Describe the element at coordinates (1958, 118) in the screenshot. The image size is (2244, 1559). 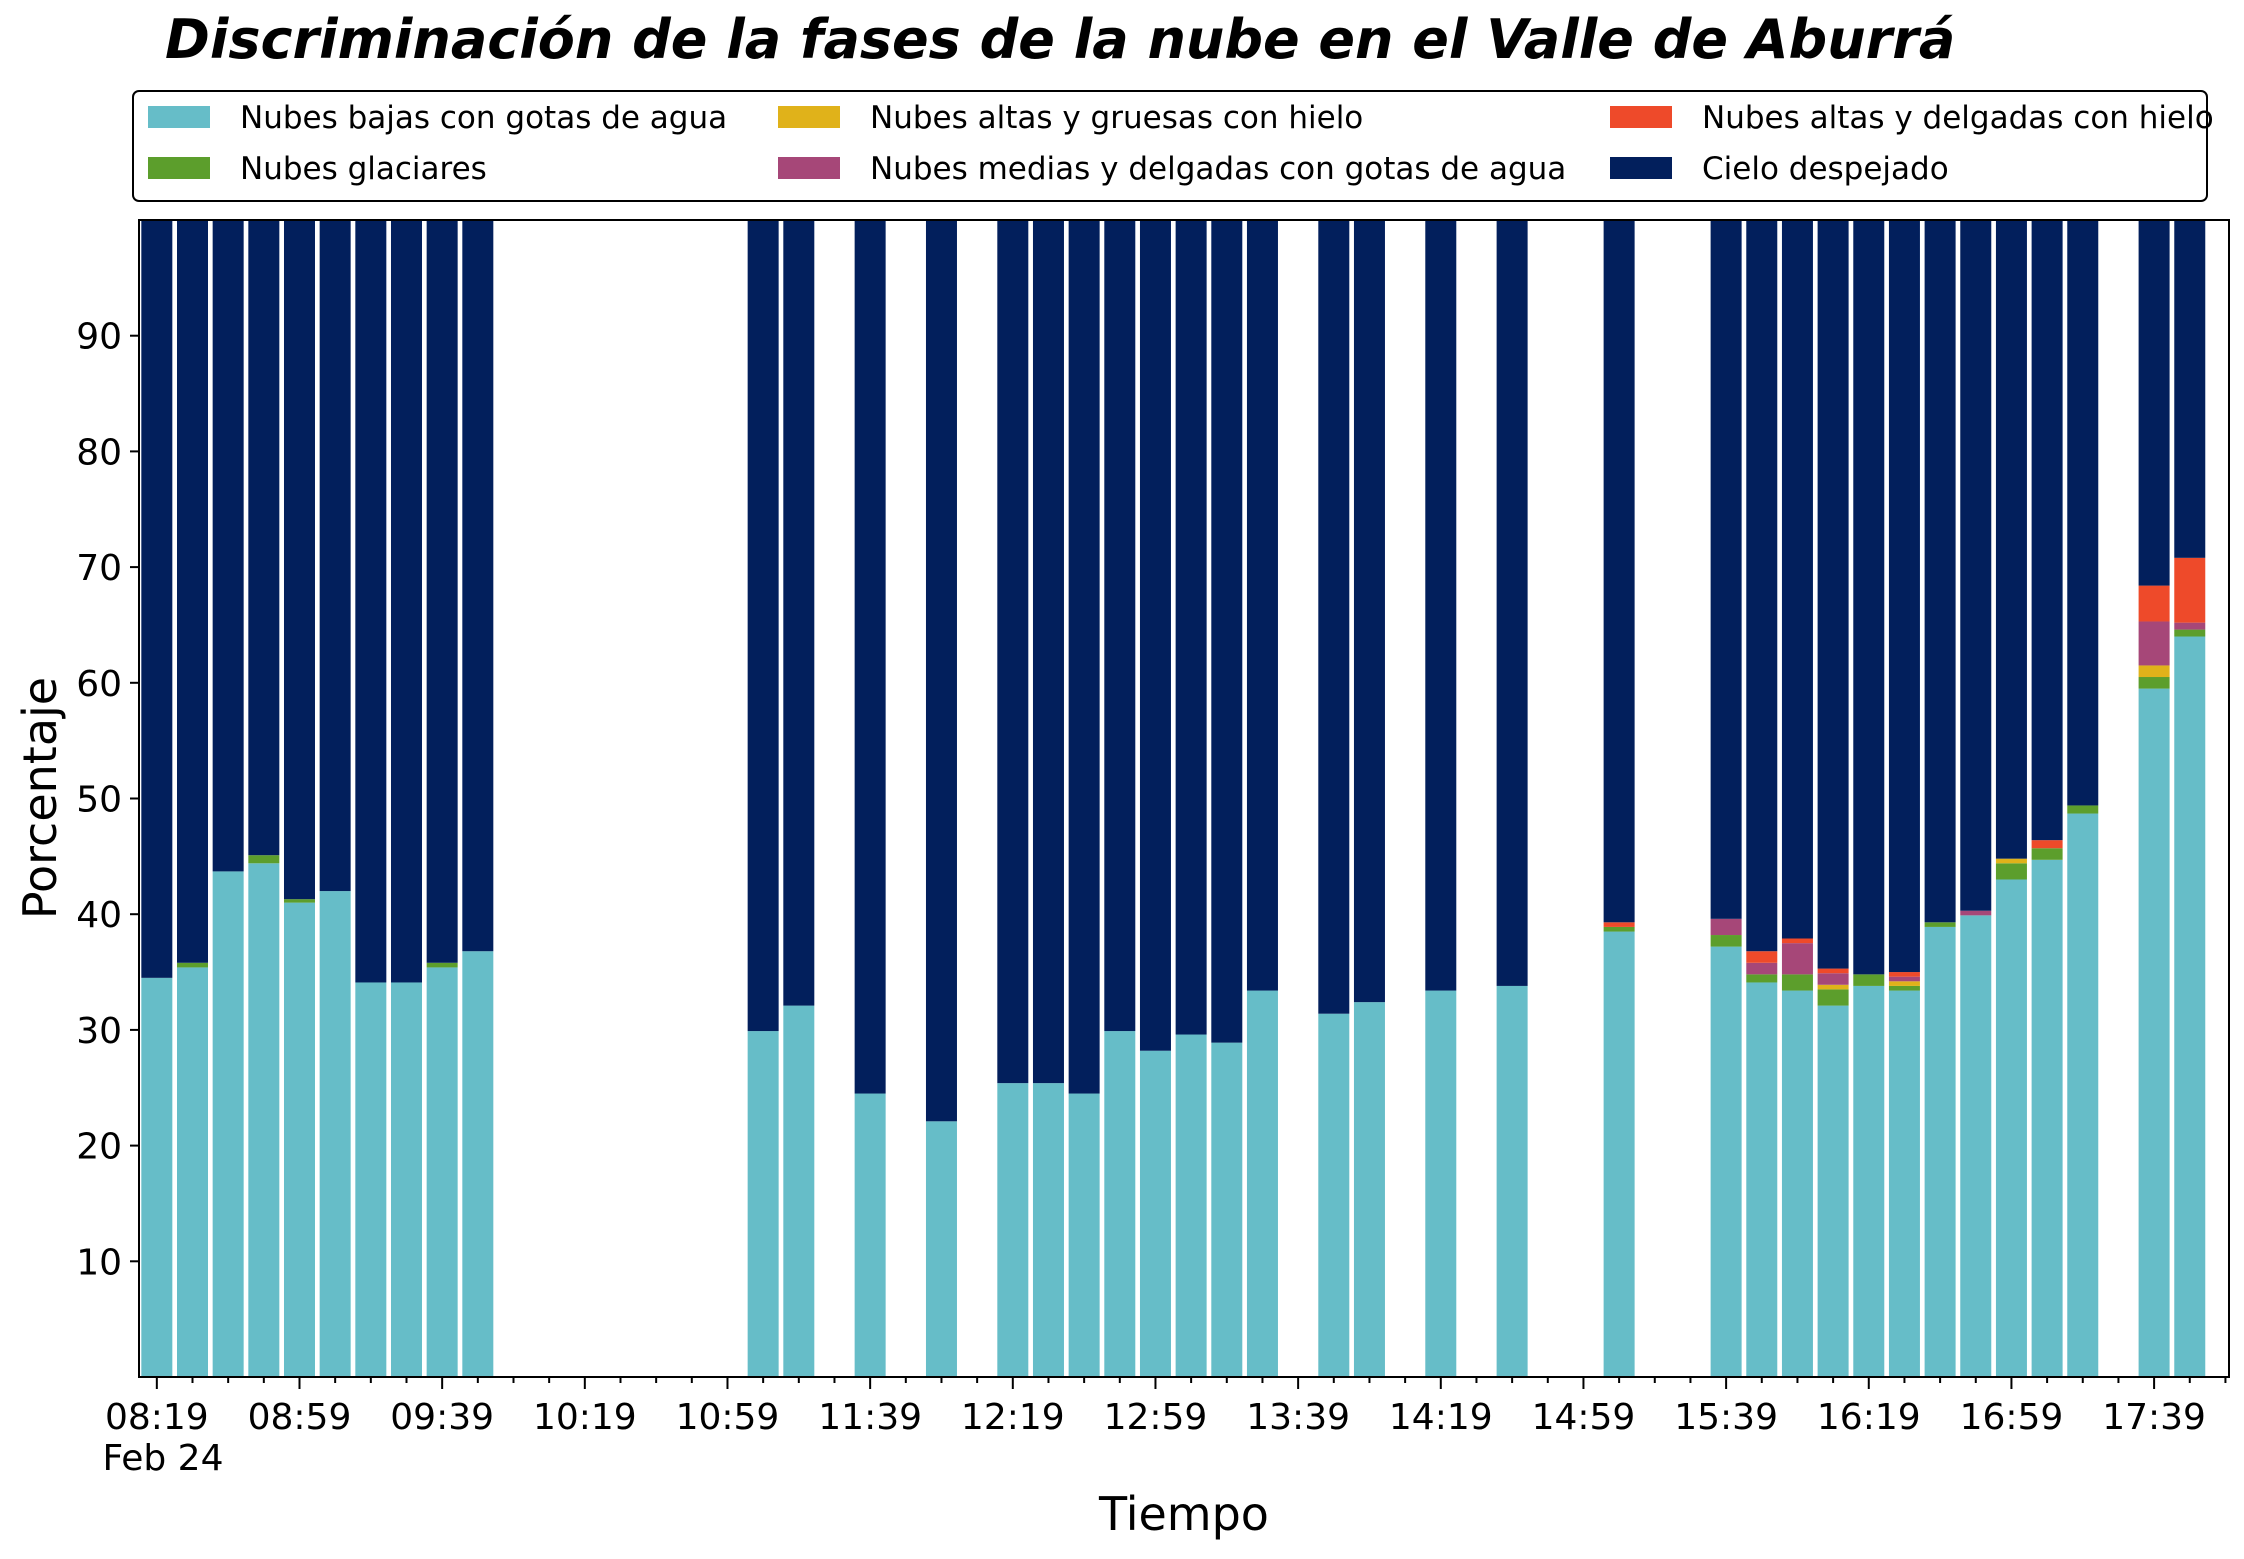
I see `legend-label-4: Nubes altas y delgadas con hielo` at that location.